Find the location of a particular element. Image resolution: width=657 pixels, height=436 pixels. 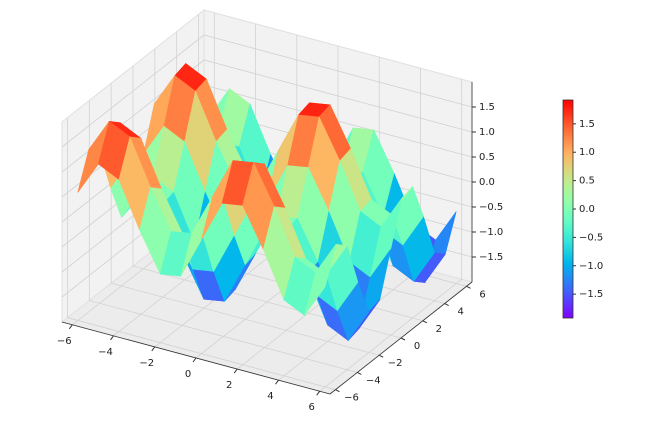

y-tick-label: 6 is located at coordinates (482, 294).